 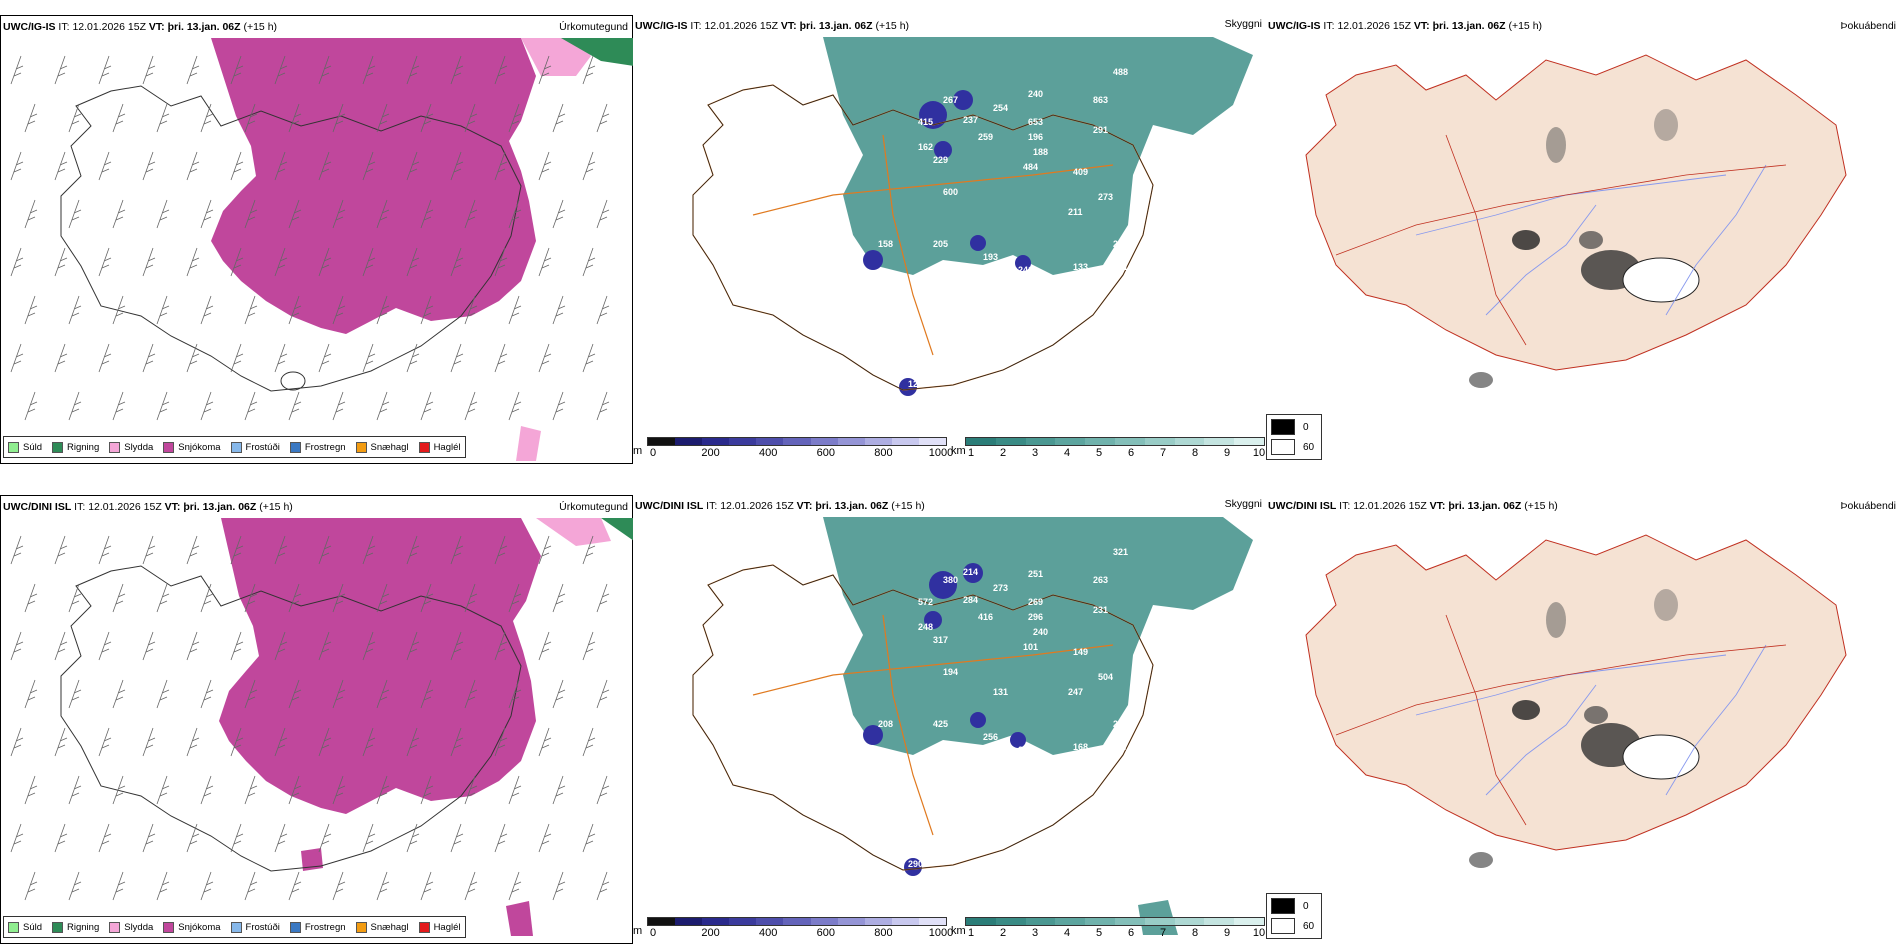 I want to click on cloud-base-value: 273, so click(x=1105, y=197).